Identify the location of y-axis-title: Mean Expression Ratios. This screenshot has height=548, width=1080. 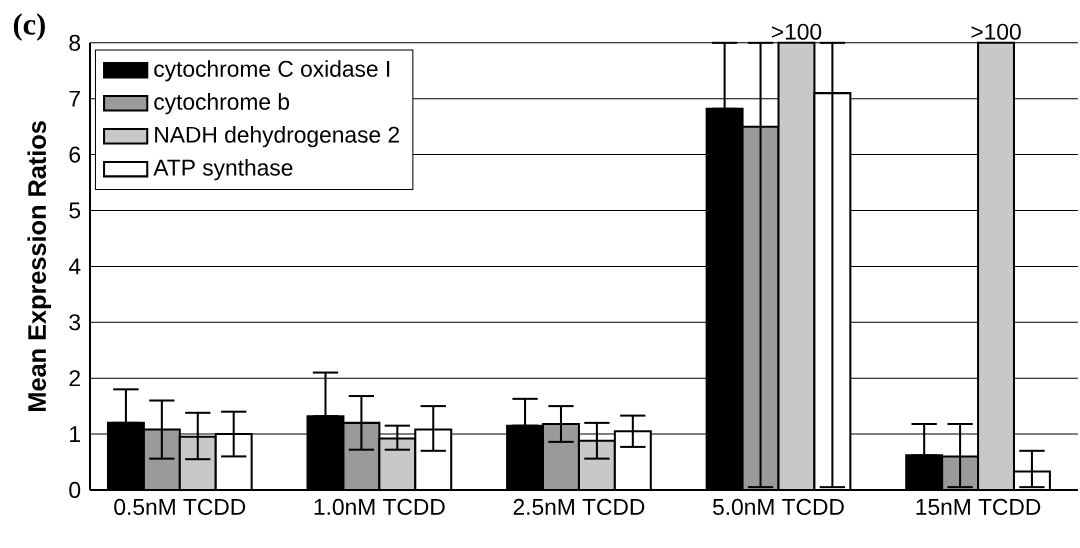
(39, 266).